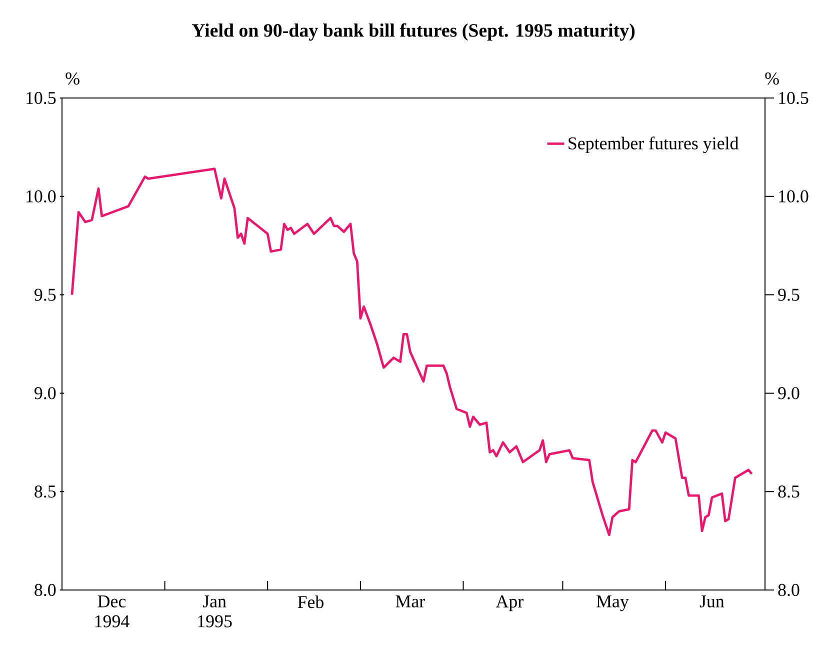 Image resolution: width=832 pixels, height=655 pixels. Describe the element at coordinates (311, 602) in the screenshot. I see `x-tick-label: Feb` at that location.